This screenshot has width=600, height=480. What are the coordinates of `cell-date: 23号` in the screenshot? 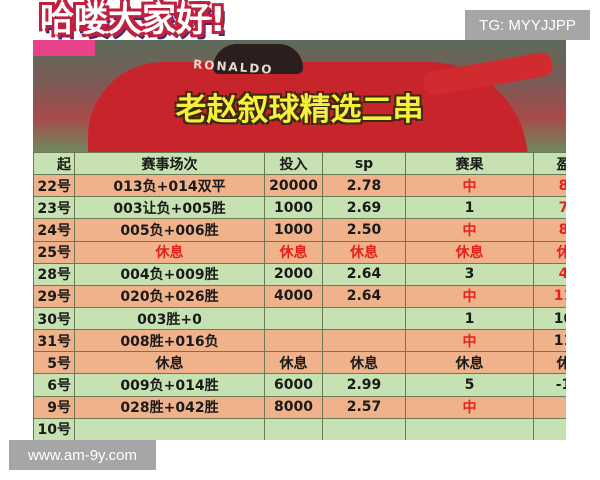 It's located at (54, 208).